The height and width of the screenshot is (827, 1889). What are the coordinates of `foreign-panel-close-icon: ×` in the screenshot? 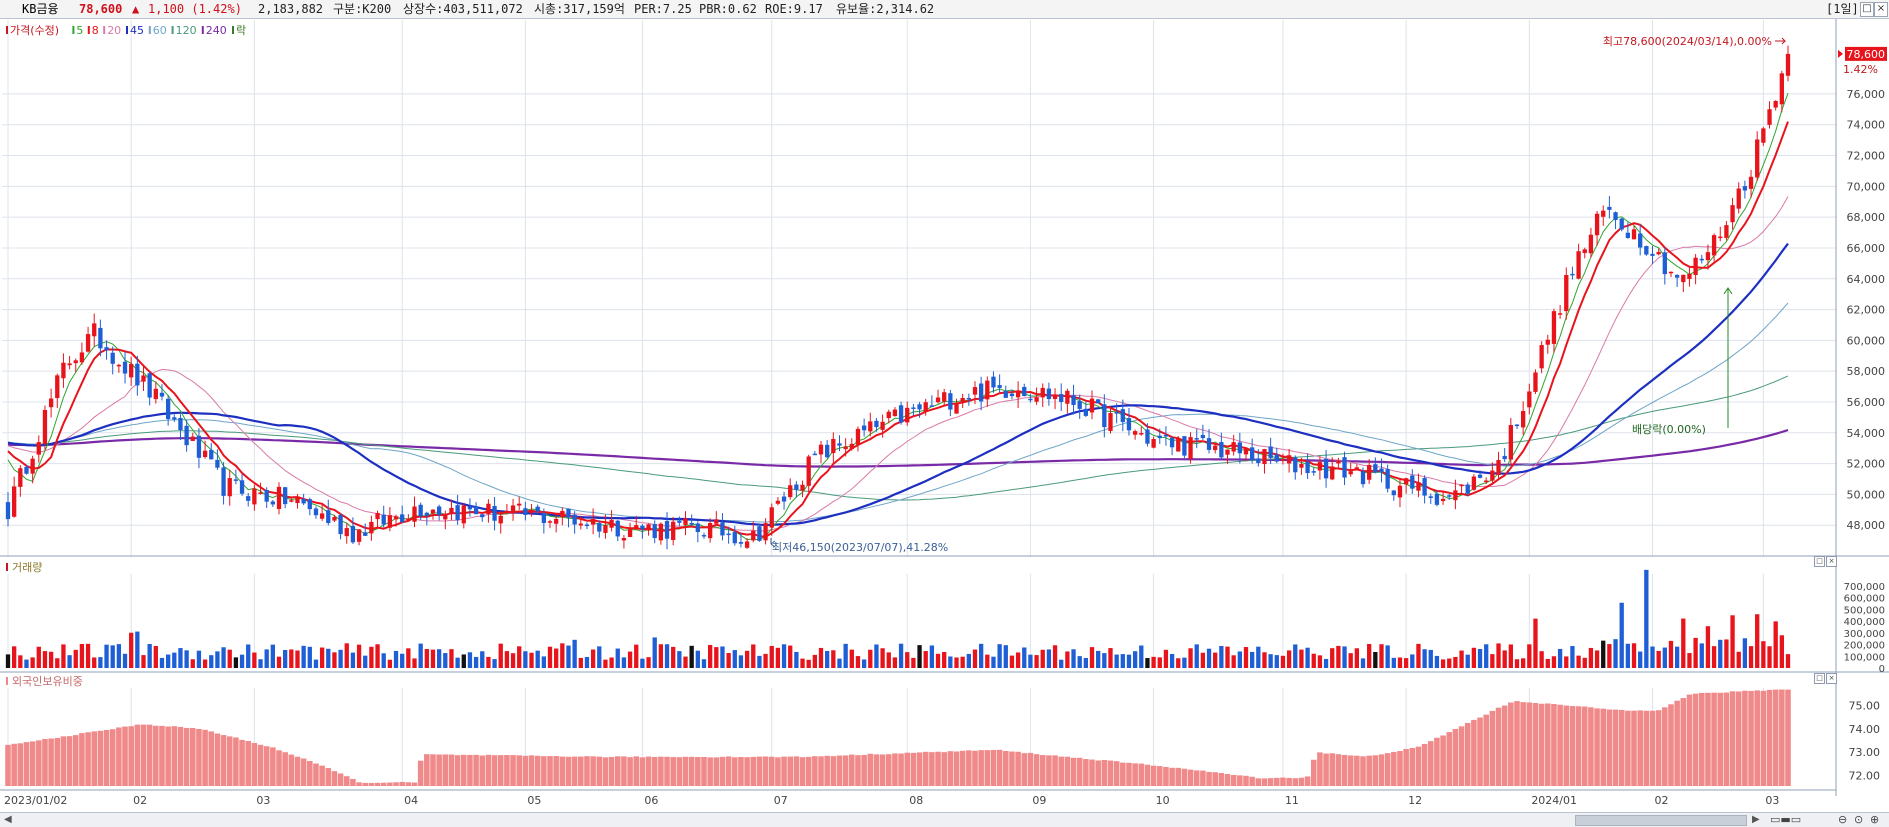 It's located at (1831, 678).